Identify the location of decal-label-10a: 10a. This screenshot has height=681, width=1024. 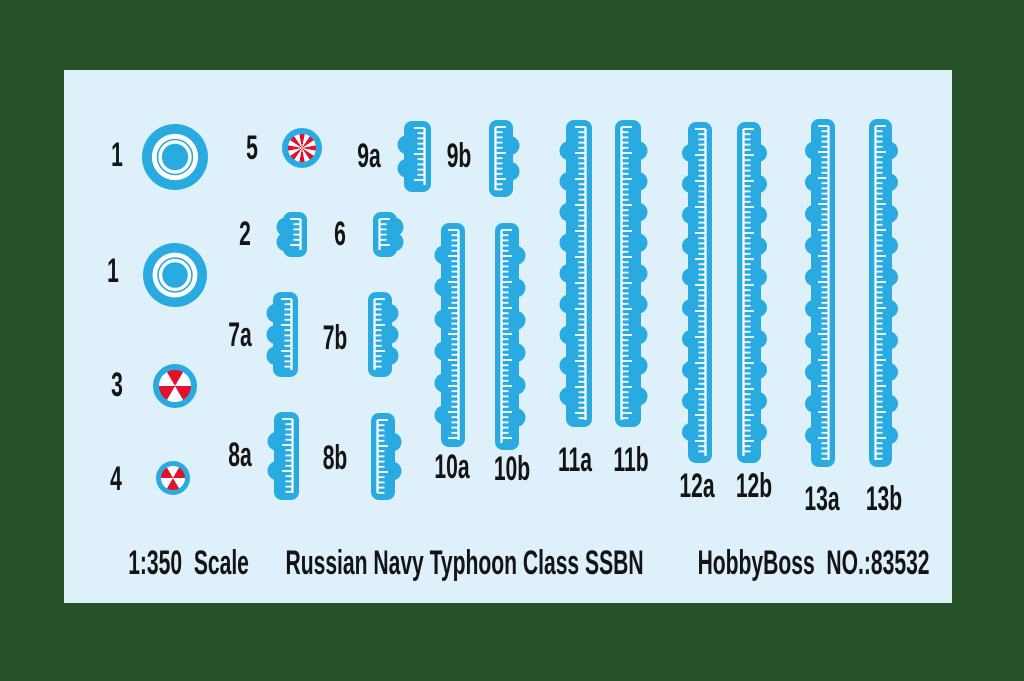
(452, 467).